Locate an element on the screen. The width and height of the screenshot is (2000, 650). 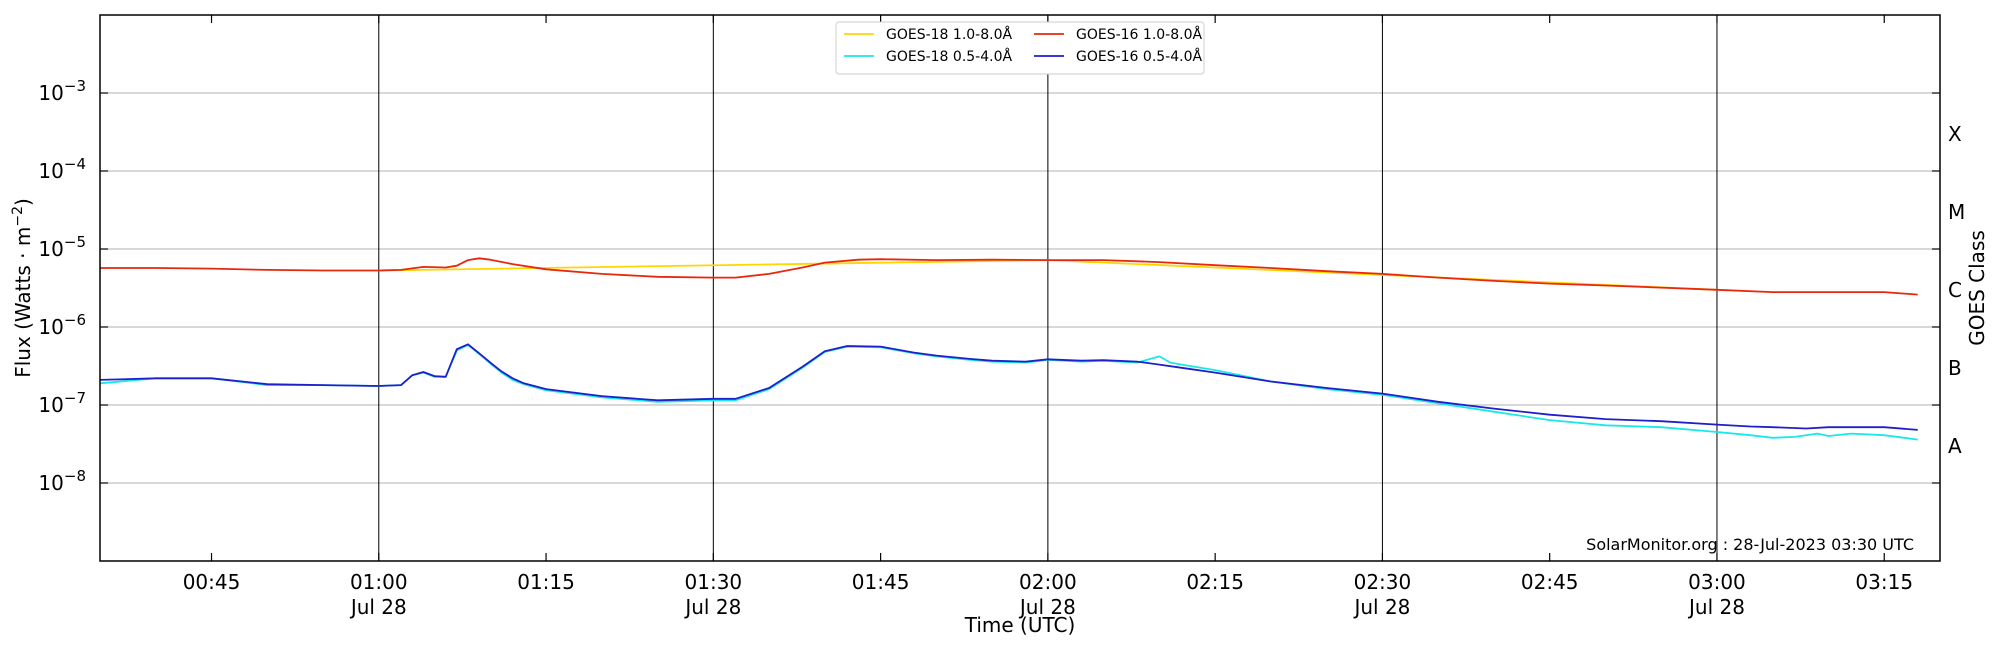
x-tick-label: 02:00 is located at coordinates (1048, 582).